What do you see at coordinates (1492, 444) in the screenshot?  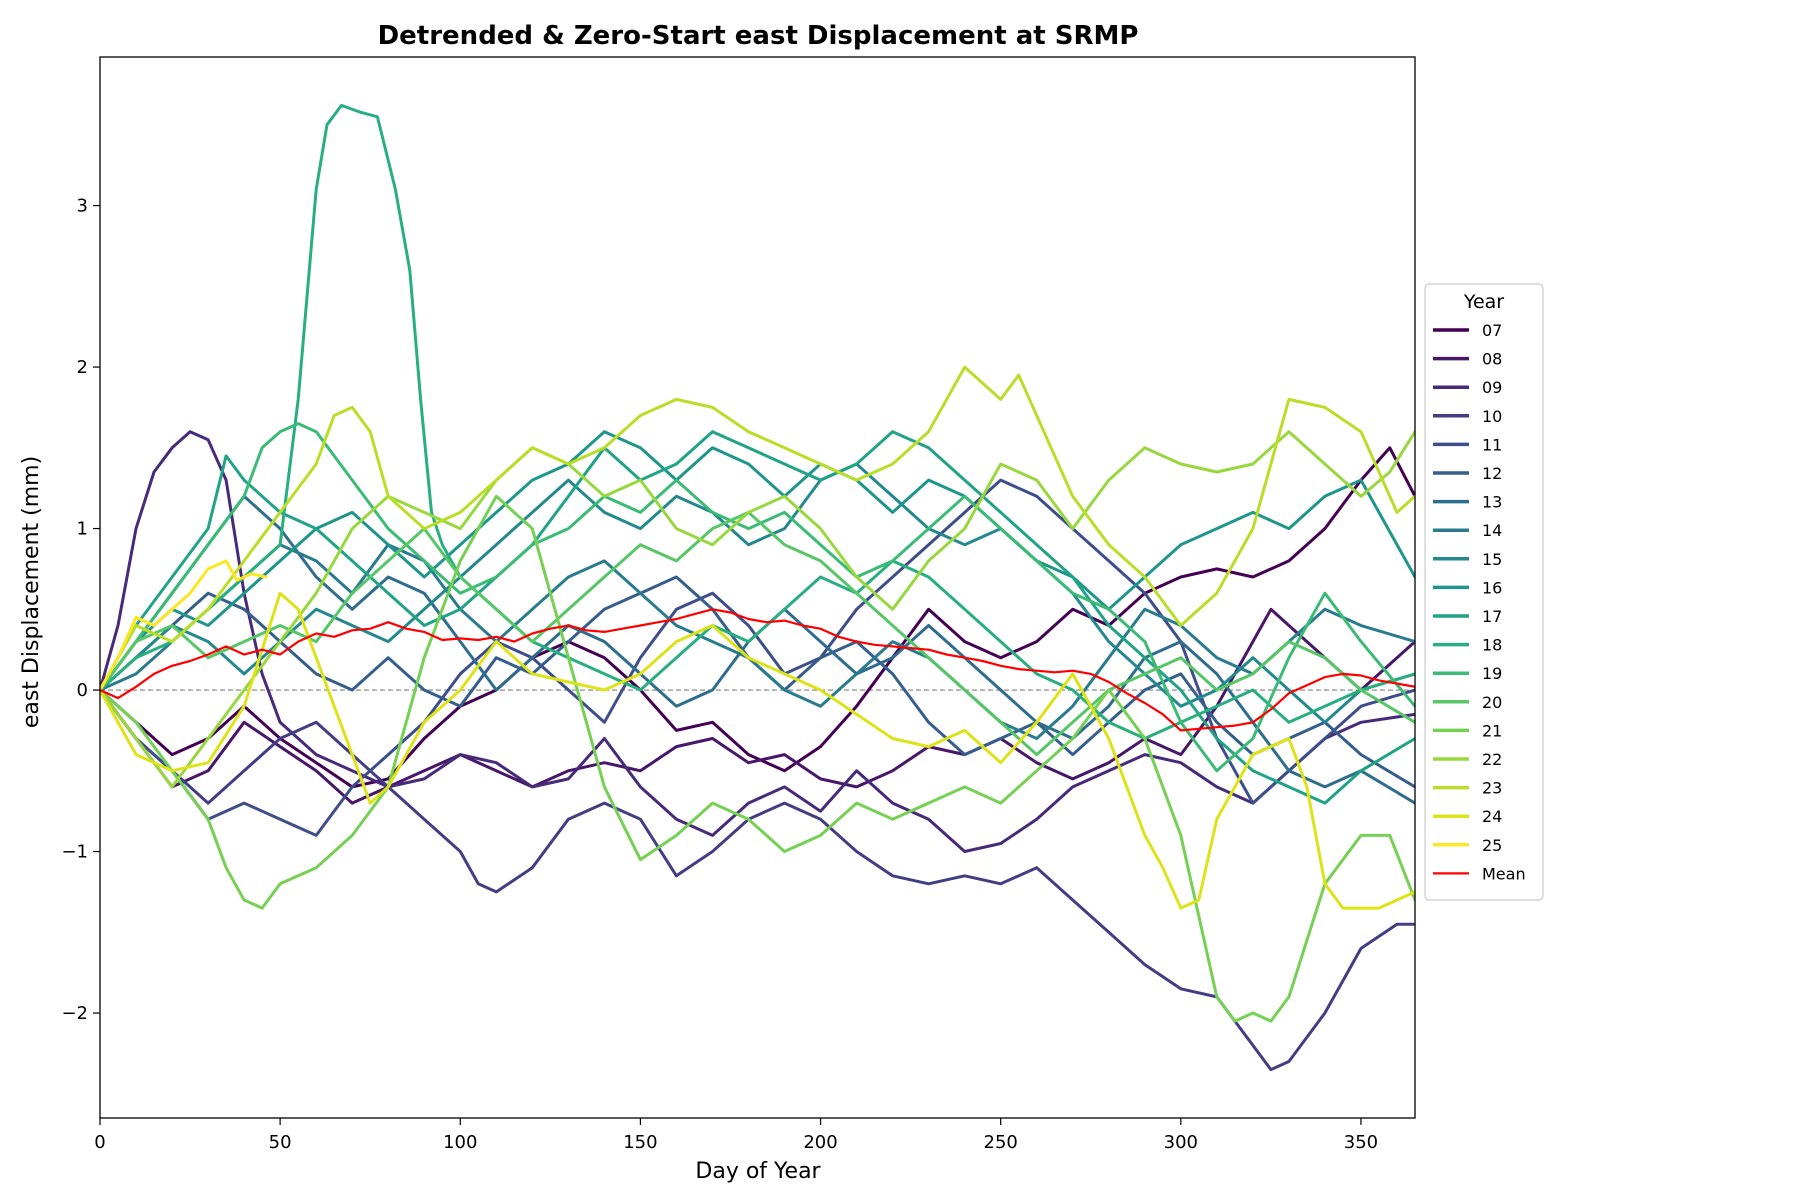 I see `legend-label-11: 11` at bounding box center [1492, 444].